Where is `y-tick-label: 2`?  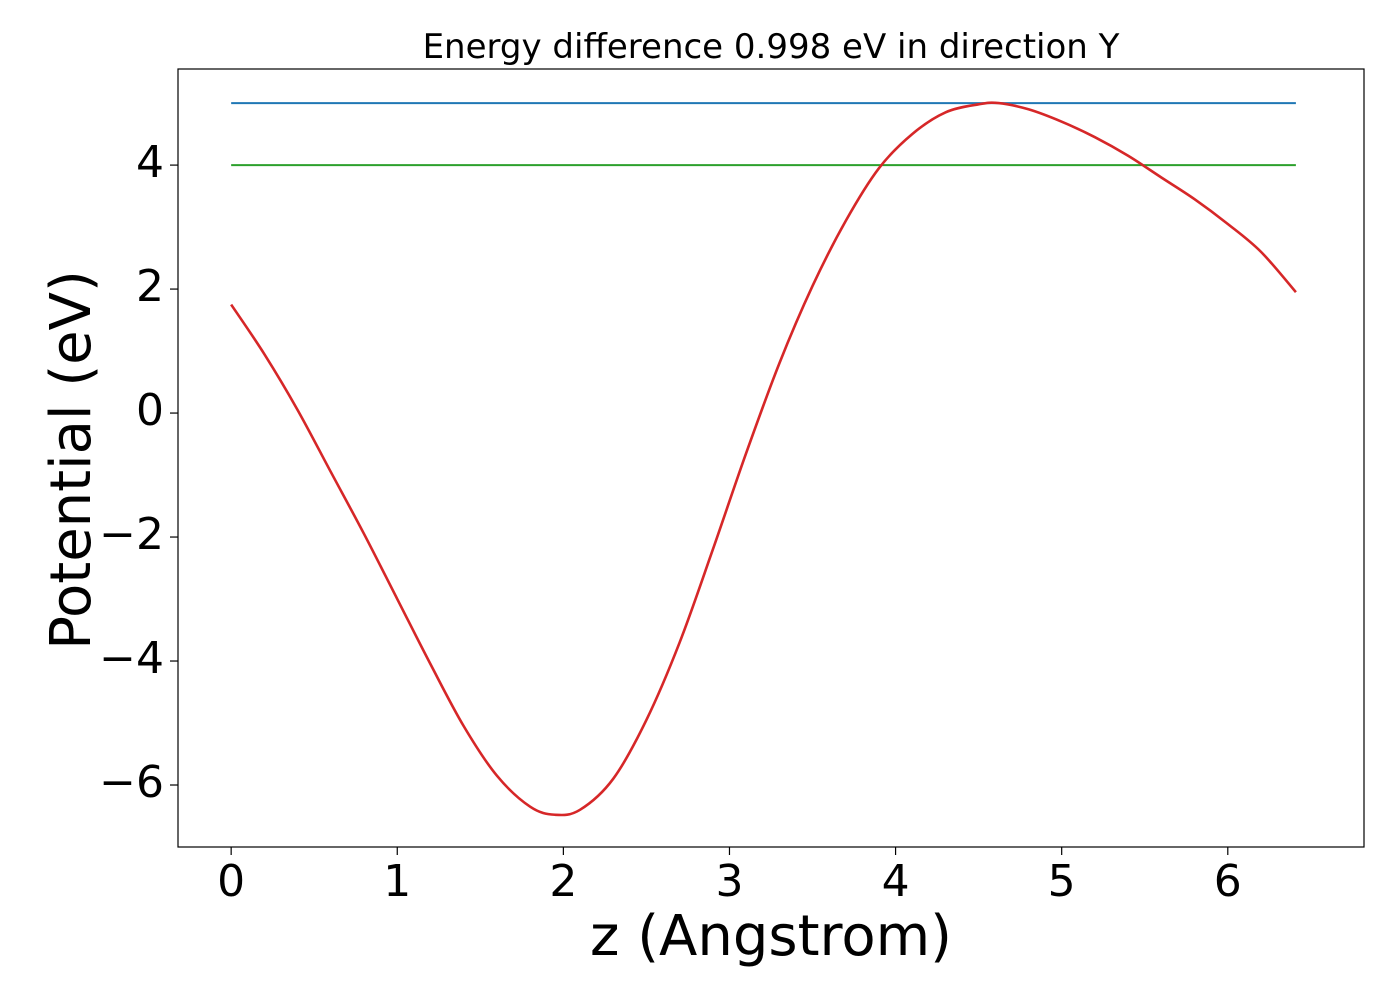
y-tick-label: 2 is located at coordinates (150, 286).